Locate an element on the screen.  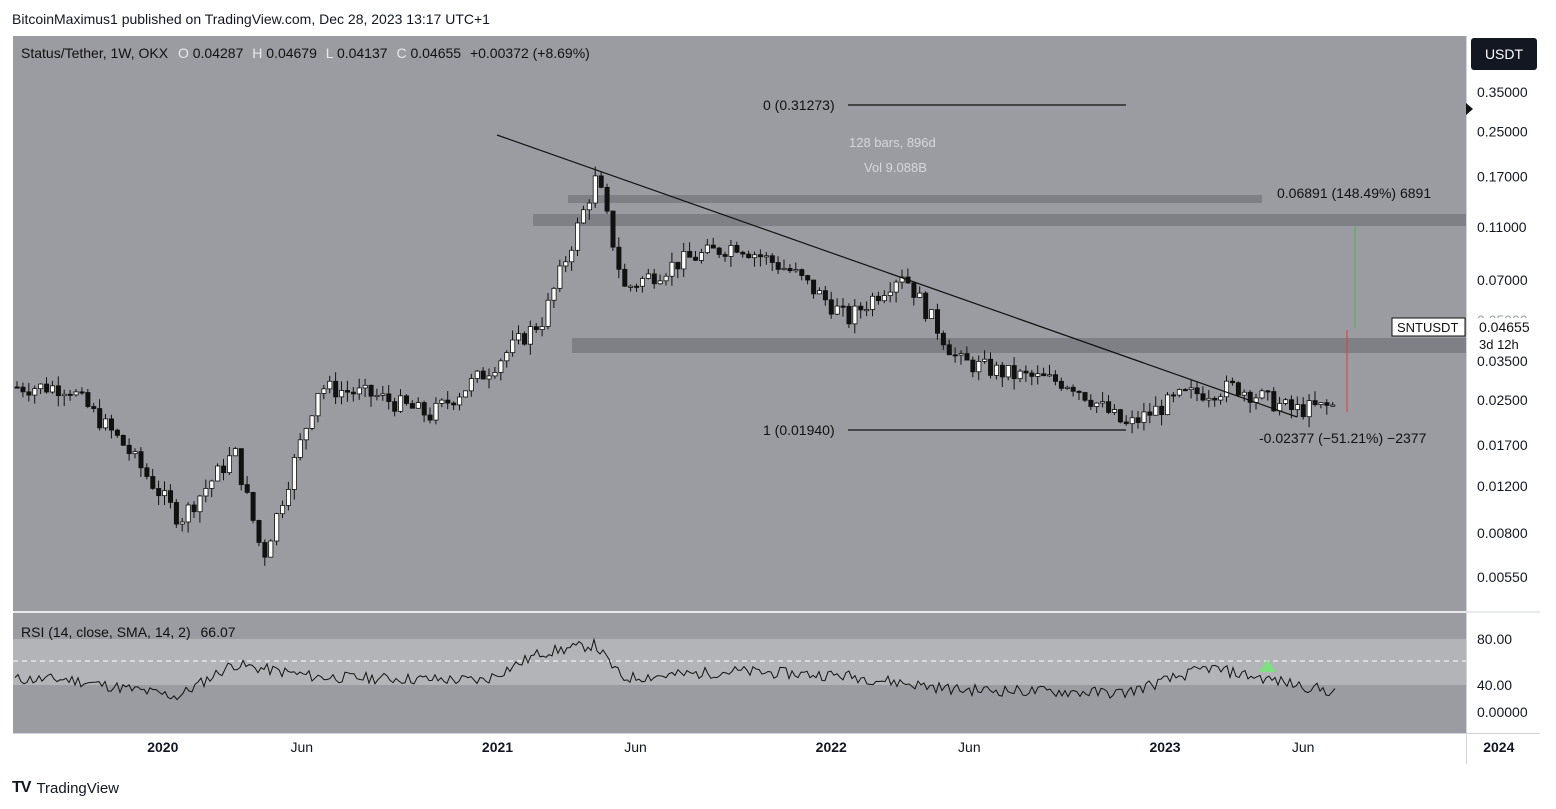
time-axis is located at coordinates (776, 748).